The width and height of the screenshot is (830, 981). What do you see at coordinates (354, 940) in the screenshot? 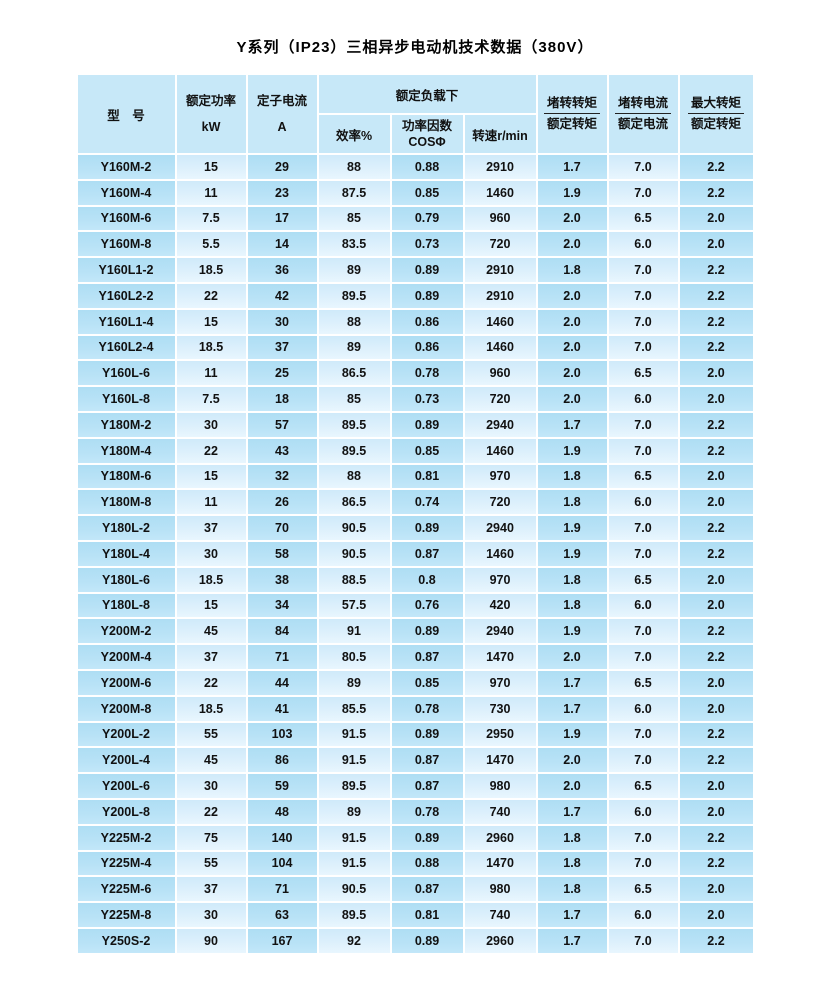
I see `cell-efficiency: 92` at bounding box center [354, 940].